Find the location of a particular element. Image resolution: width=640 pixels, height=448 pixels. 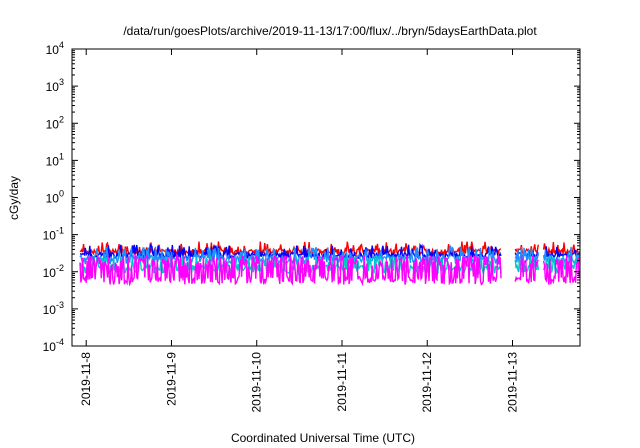

x-tick-label: 2019-11-8 is located at coordinates (86, 379).